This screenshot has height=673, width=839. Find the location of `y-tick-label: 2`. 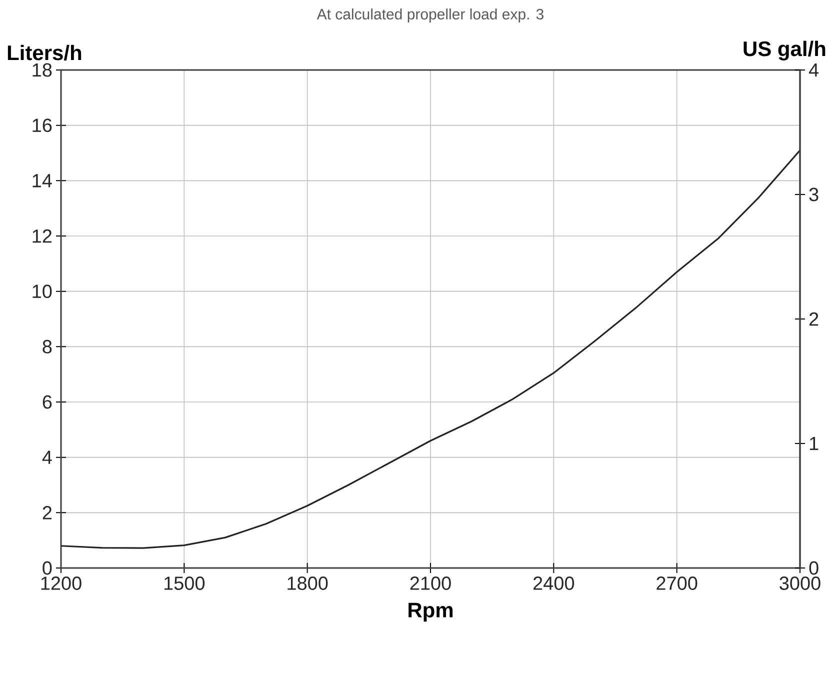

y-tick-label: 2 is located at coordinates (47, 513).